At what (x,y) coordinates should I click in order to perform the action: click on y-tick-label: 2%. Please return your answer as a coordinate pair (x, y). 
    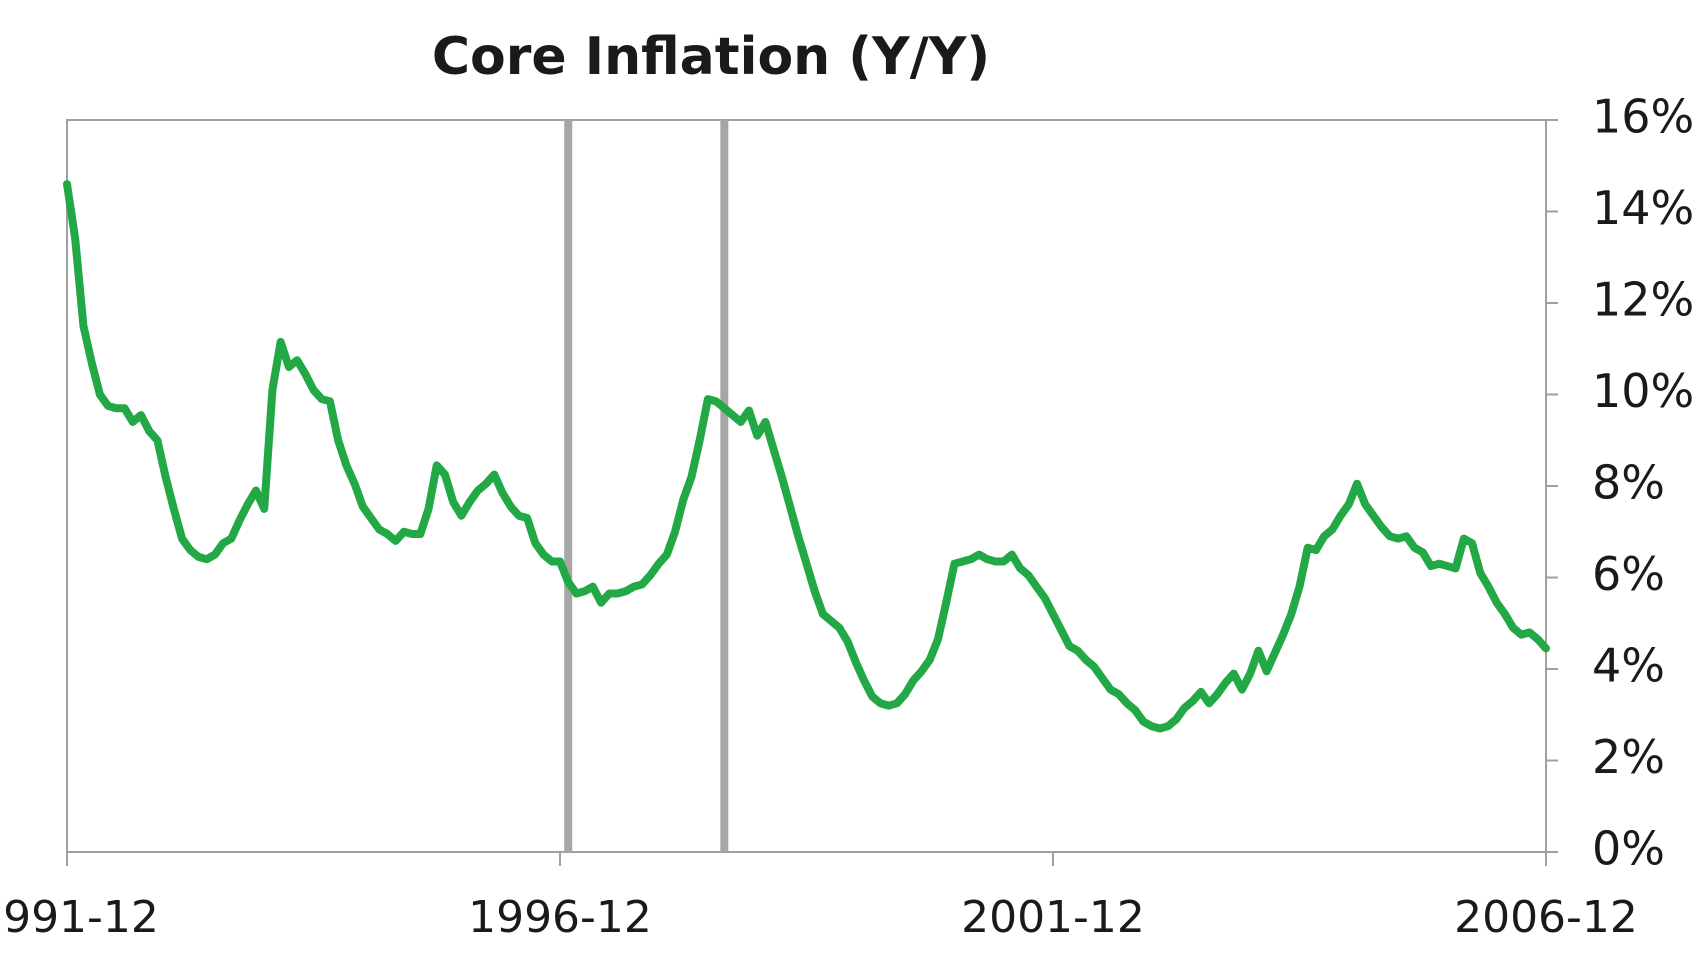
    Looking at the image, I should click on (1628, 757).